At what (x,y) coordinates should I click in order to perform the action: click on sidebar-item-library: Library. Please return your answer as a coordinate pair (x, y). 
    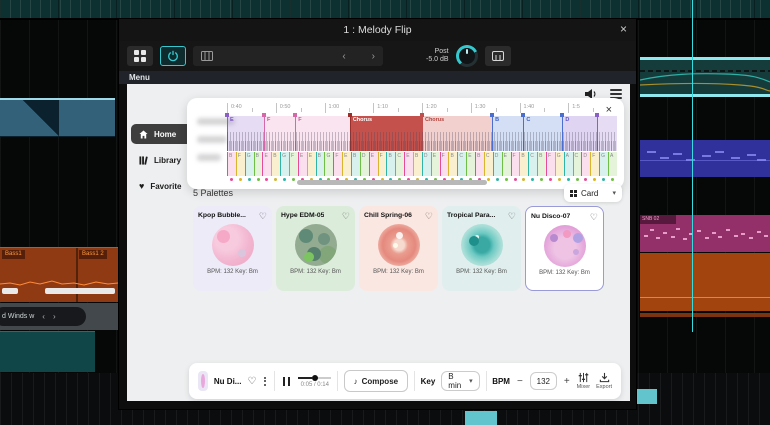
    Looking at the image, I should click on (179, 160).